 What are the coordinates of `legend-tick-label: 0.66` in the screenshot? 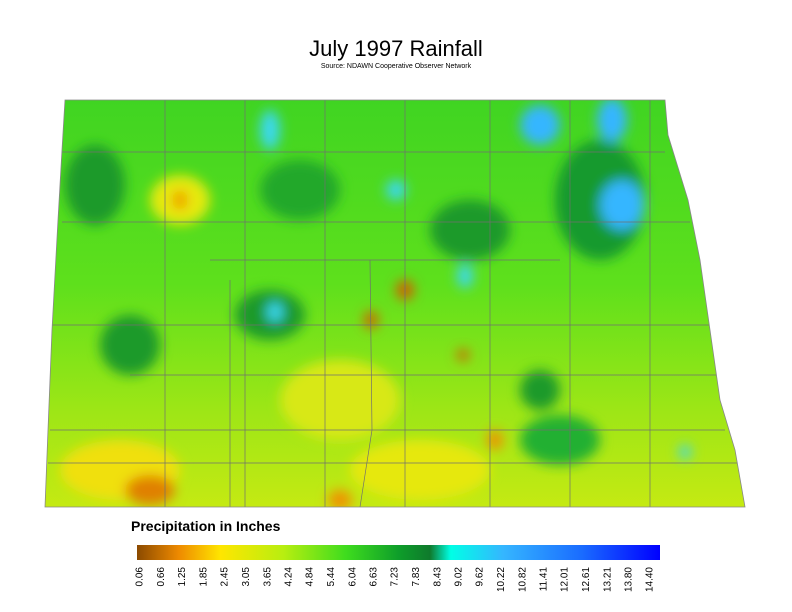 It's located at (161, 577).